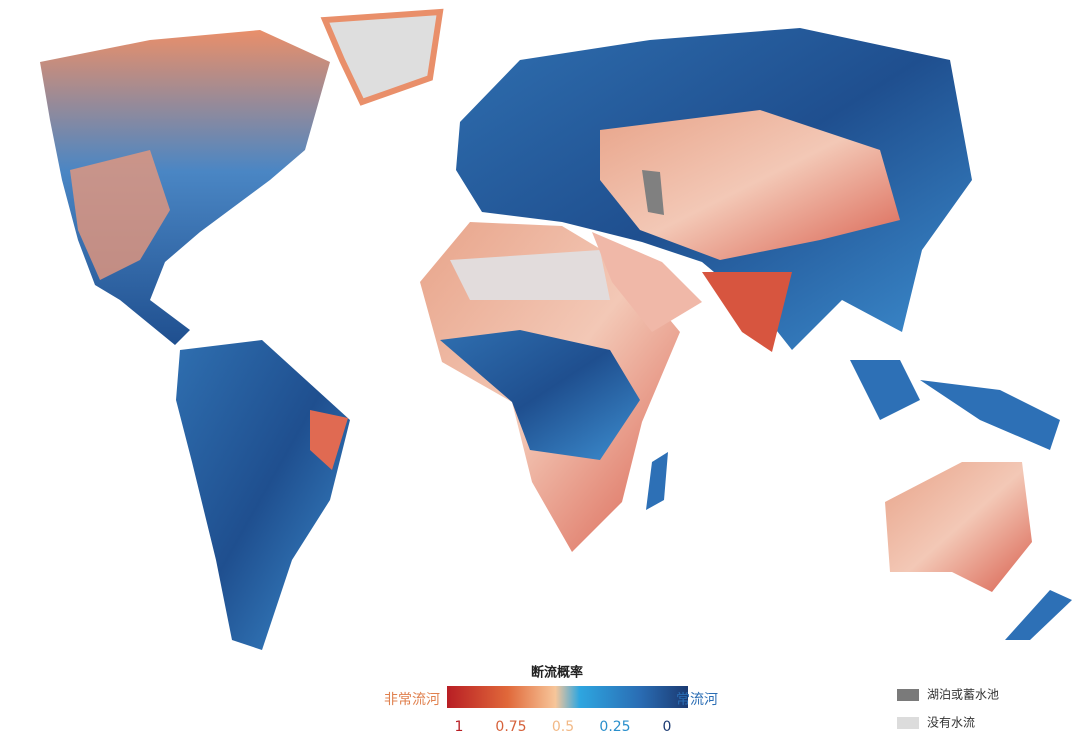 This screenshot has height=747, width=1080. What do you see at coordinates (750, 185) in the screenshot?
I see `central-asia` at bounding box center [750, 185].